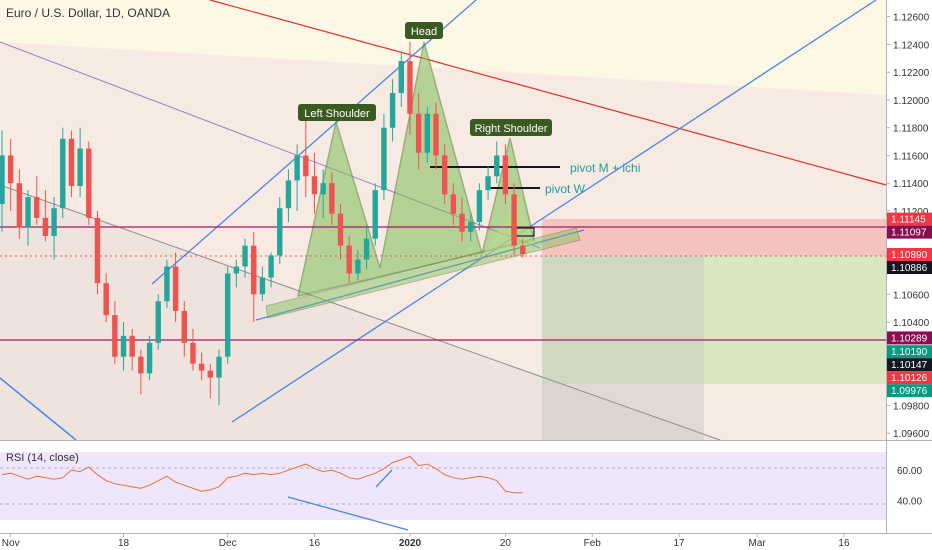 The image size is (932, 550). Describe the element at coordinates (911, 184) in the screenshot. I see `price-tick-label: 1.11400` at that location.